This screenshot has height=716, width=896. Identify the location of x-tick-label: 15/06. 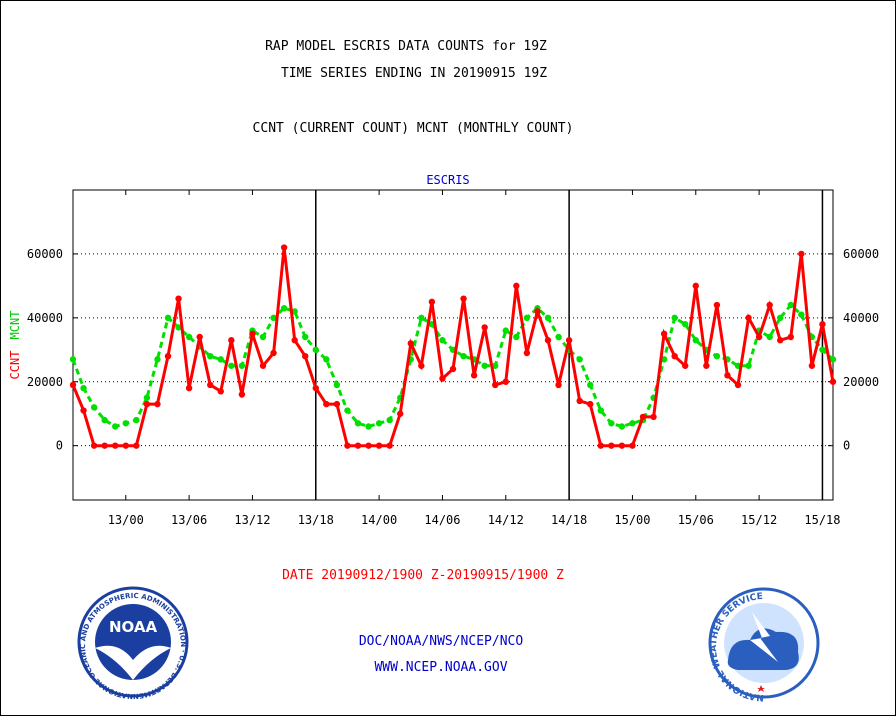
(696, 520).